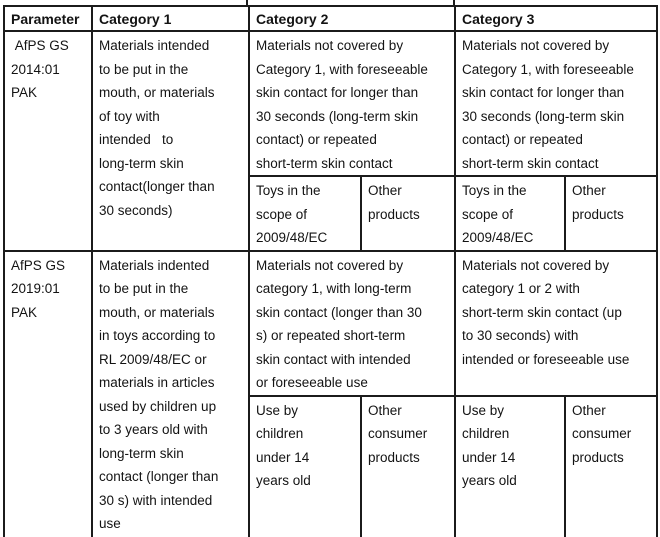 The image size is (660, 537). I want to click on cell-2019-category2-other-consumer: Other consumer products, so click(408, 465).